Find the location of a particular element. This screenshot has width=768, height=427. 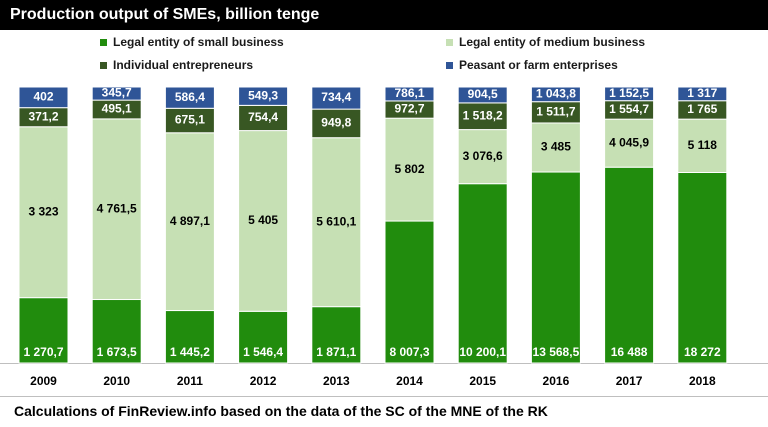

legend-item-peasant: Peasant or farm enterprises is located at coordinates (532, 65).